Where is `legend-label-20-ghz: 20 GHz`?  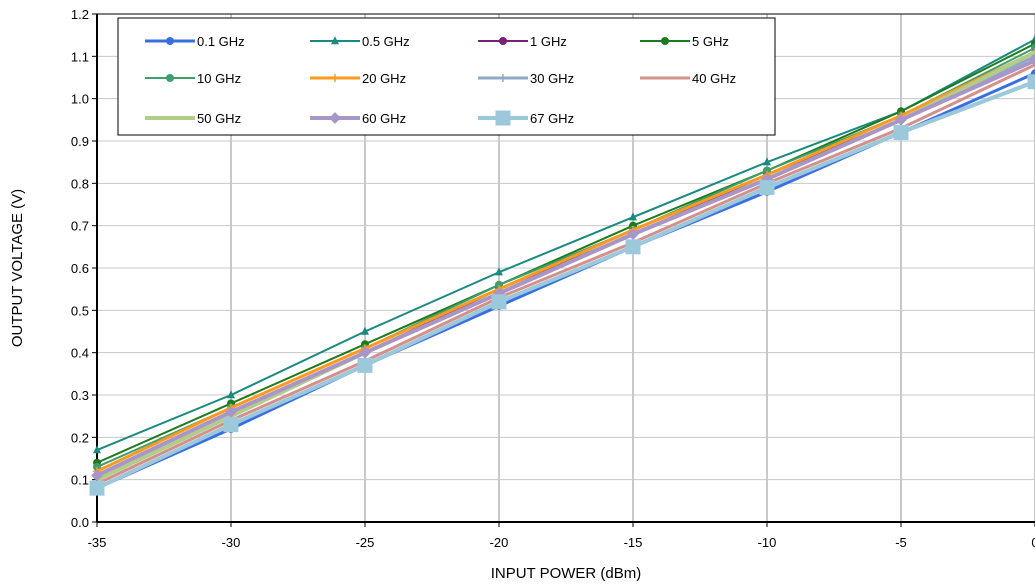 legend-label-20-ghz: 20 GHz is located at coordinates (384, 78).